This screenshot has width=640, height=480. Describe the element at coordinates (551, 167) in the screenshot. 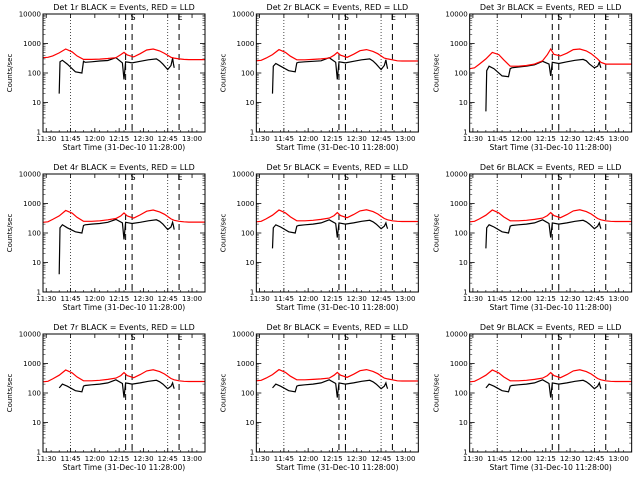

I see `chart-title: Det 6r BLACK = Events, RED = LLD` at that location.